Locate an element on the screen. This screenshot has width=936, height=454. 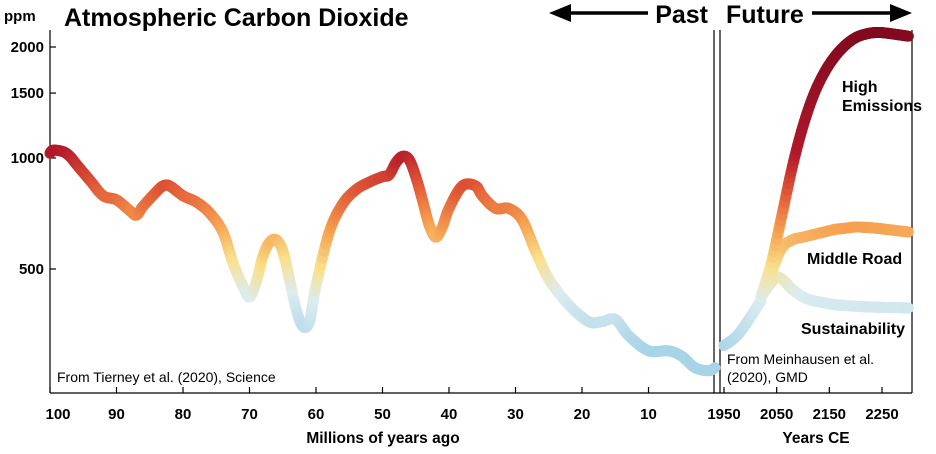
y-tick-label: 1000 is located at coordinates (27, 158).